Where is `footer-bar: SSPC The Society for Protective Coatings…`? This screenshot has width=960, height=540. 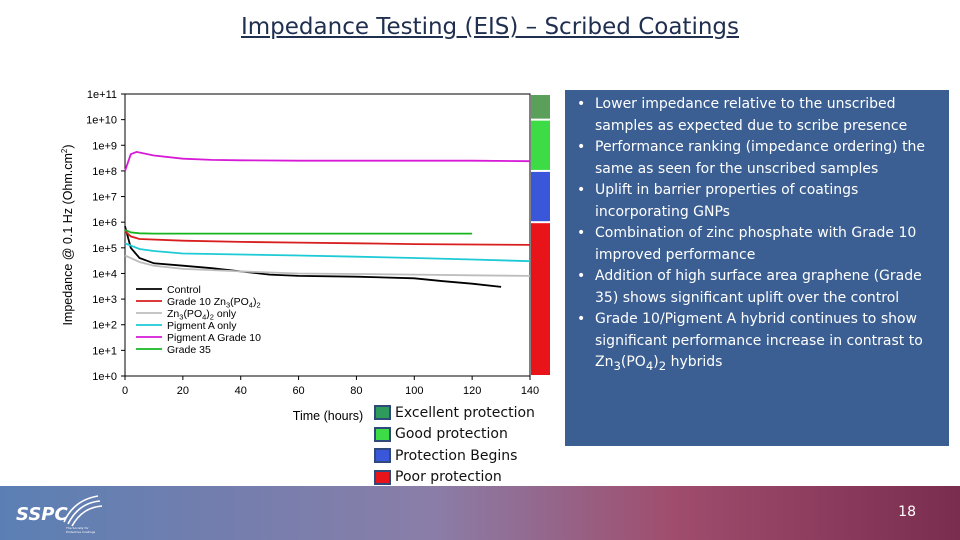 footer-bar: SSPC The Society for Protective Coatings… is located at coordinates (480, 513).